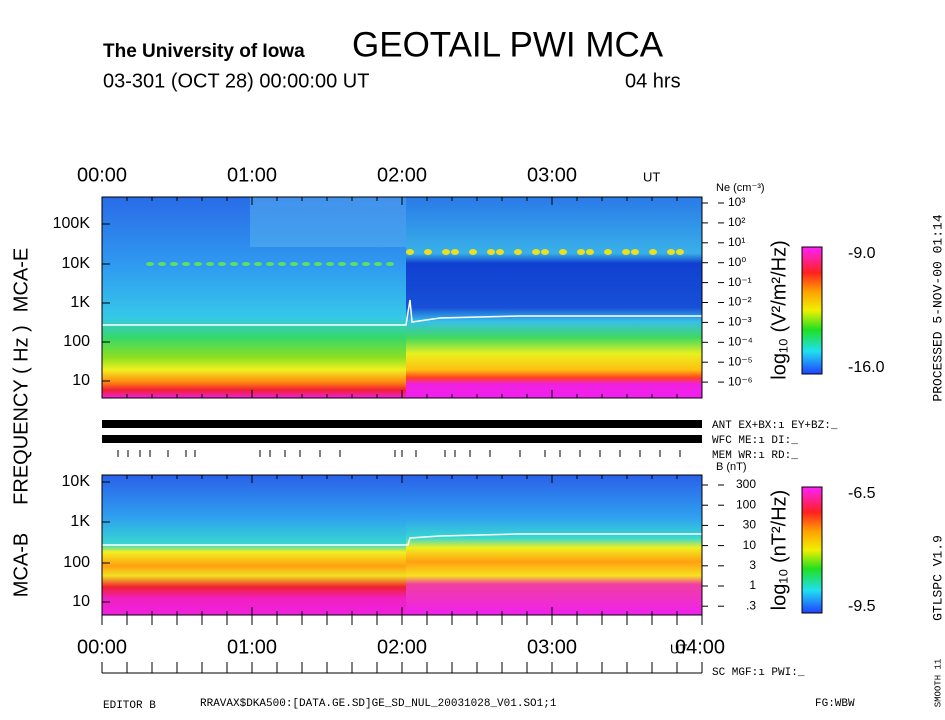 This screenshot has height=720, width=945. I want to click on b-label: .3, so click(751, 605).